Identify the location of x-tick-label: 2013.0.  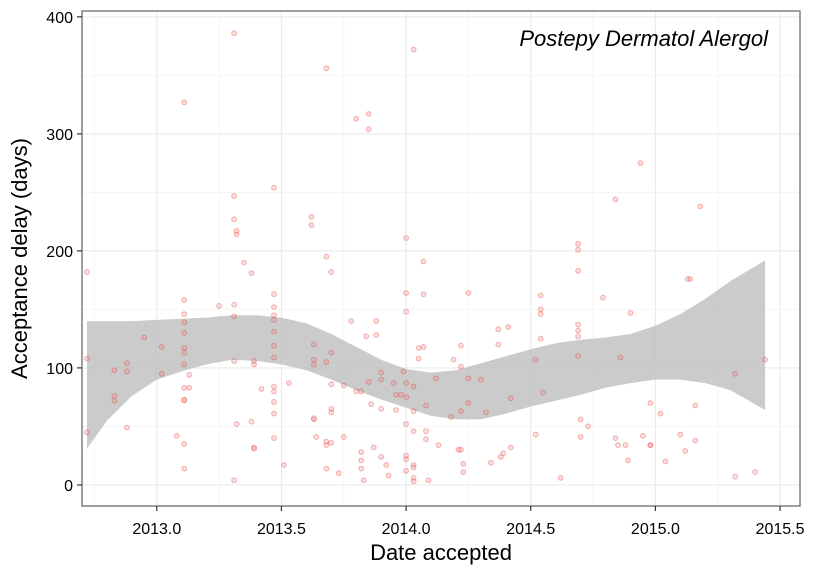
(156, 529).